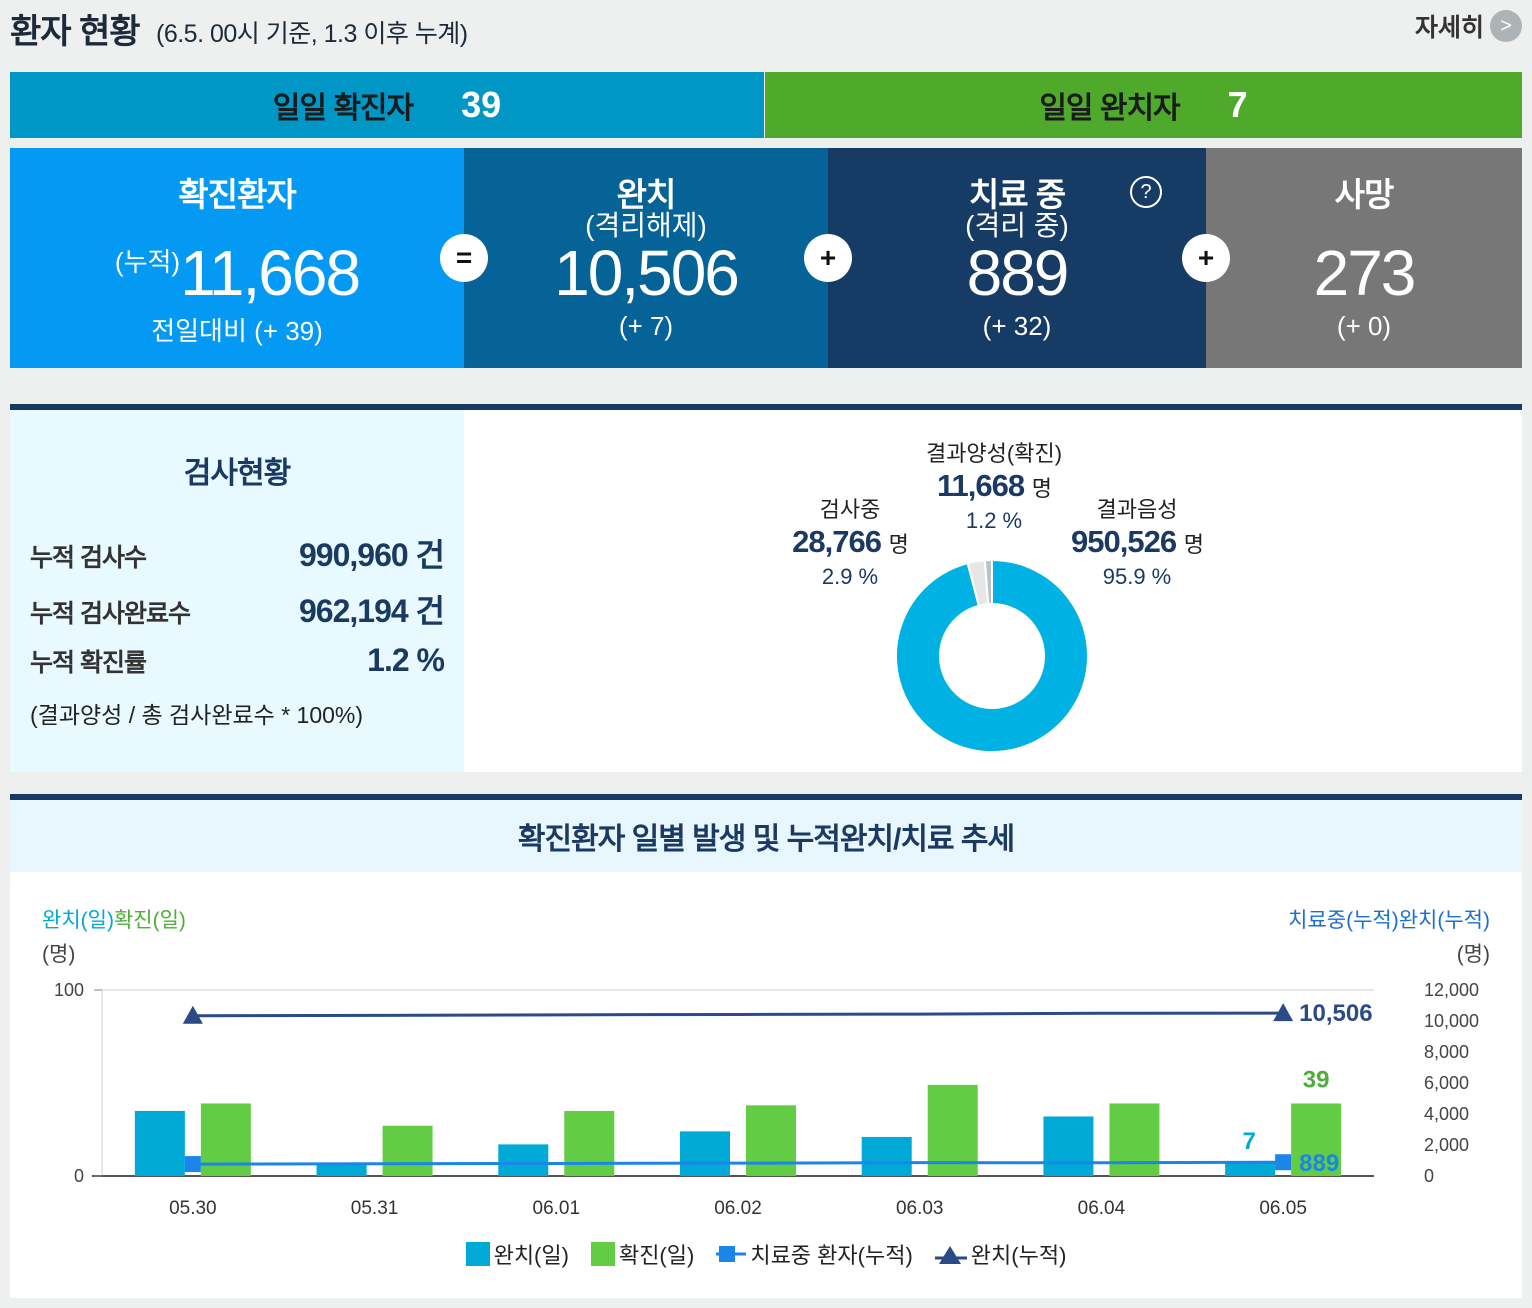 The width and height of the screenshot is (1532, 1308). What do you see at coordinates (79, 1176) in the screenshot?
I see `y-tick-label-left: 0` at bounding box center [79, 1176].